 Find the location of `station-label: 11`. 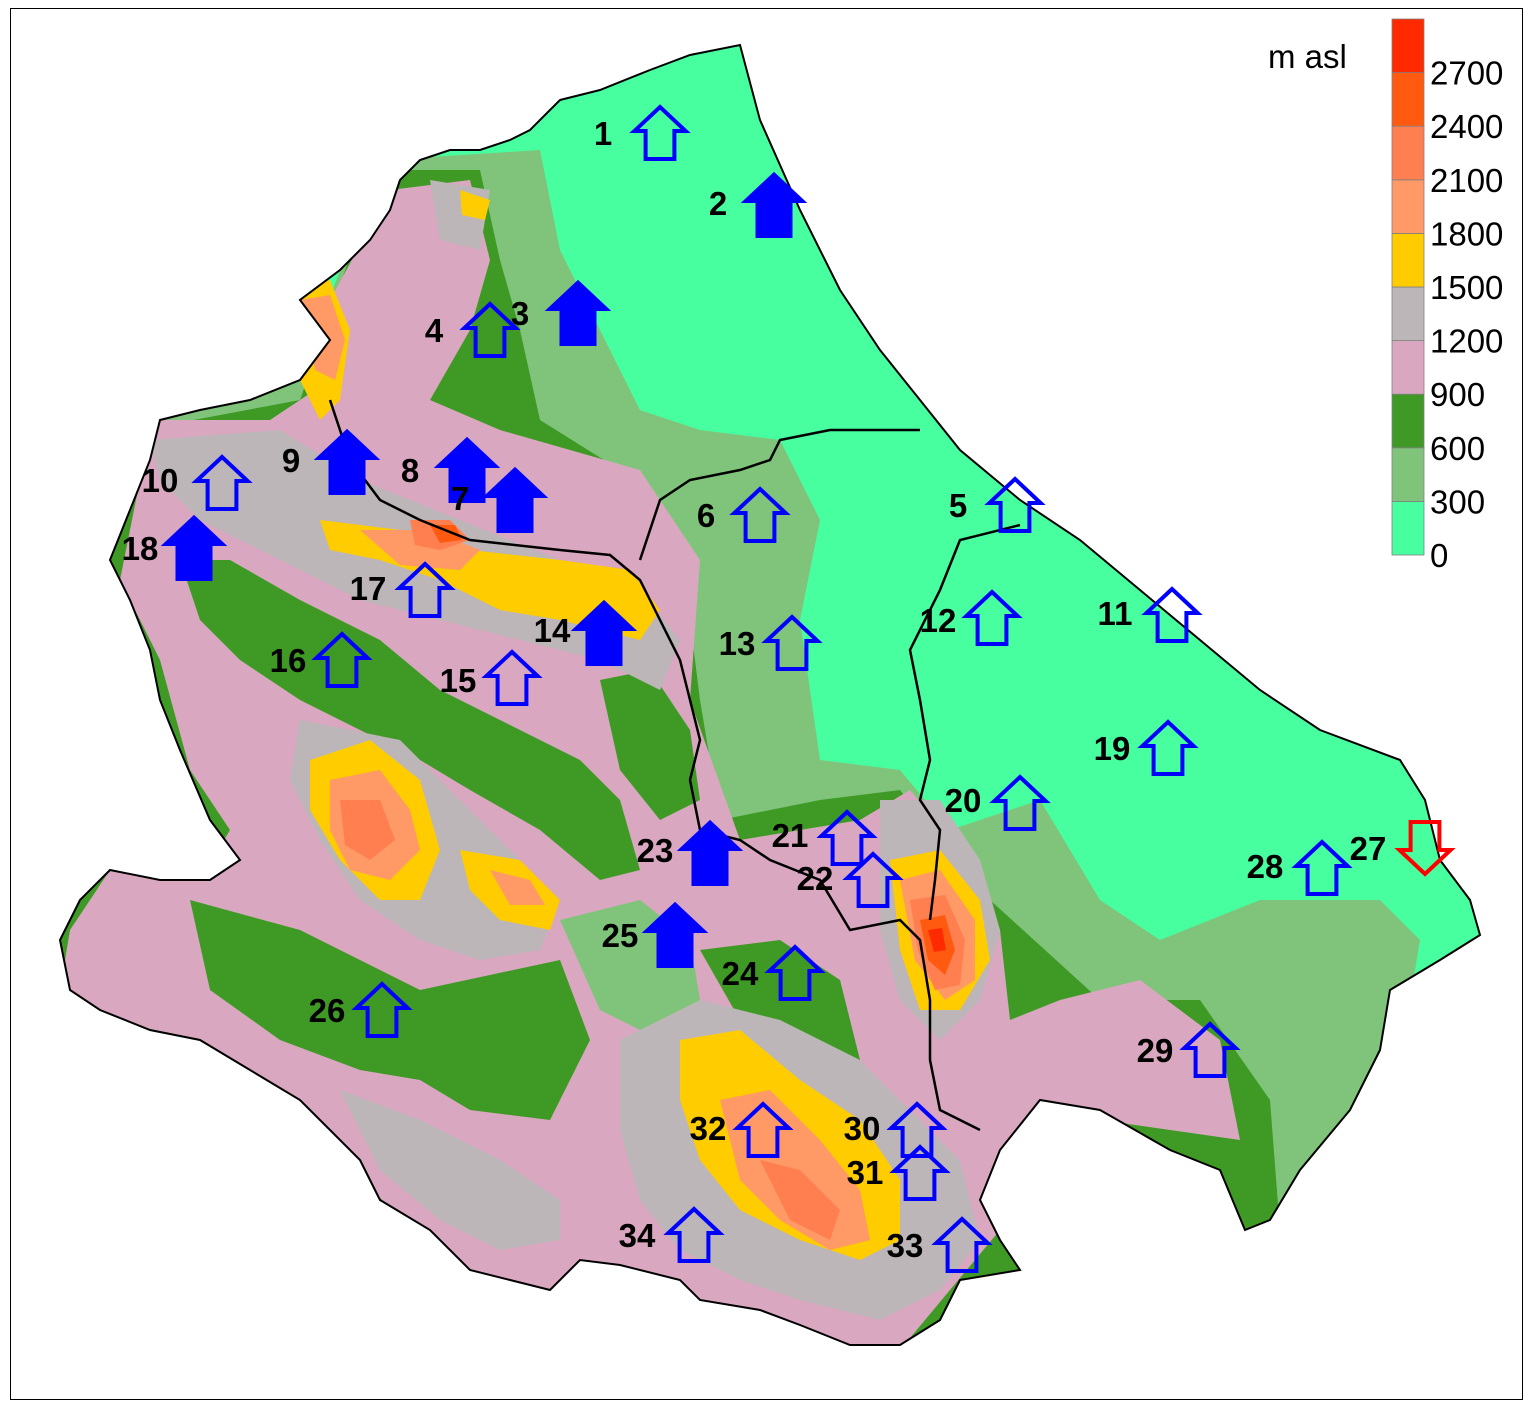

station-label: 11 is located at coordinates (1115, 613).